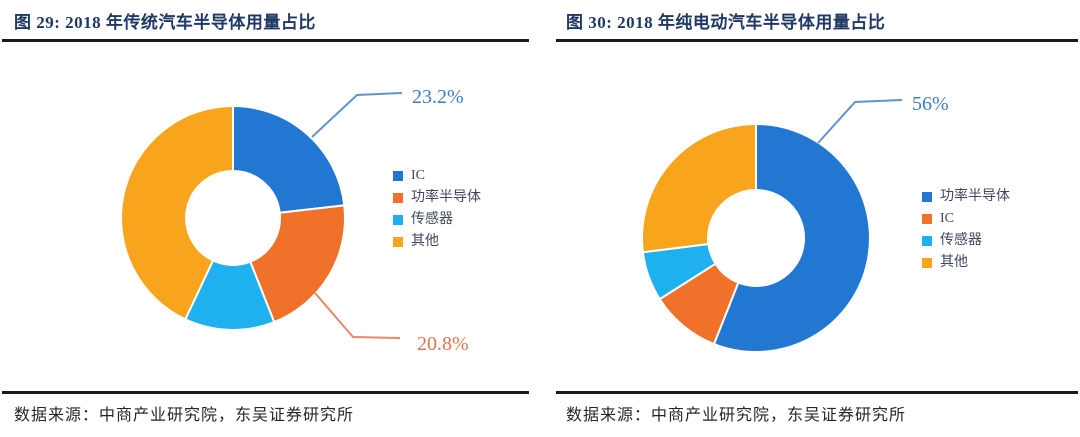 This screenshot has height=437, width=1080. I want to click on figure-29-title-rule, so click(265, 40).